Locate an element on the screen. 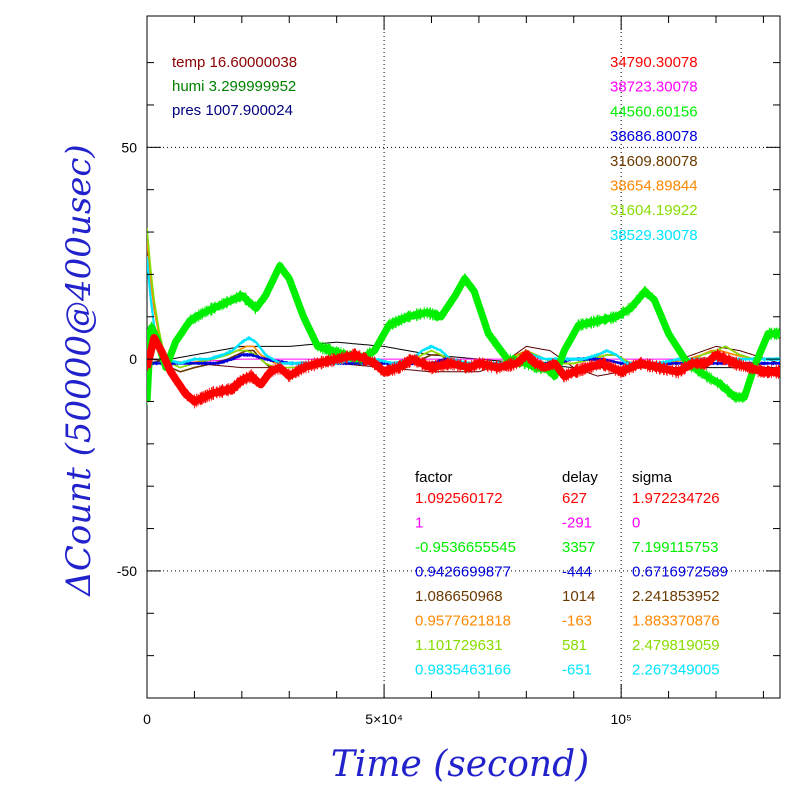  series-mean-label: 38529.30078 is located at coordinates (654, 235).